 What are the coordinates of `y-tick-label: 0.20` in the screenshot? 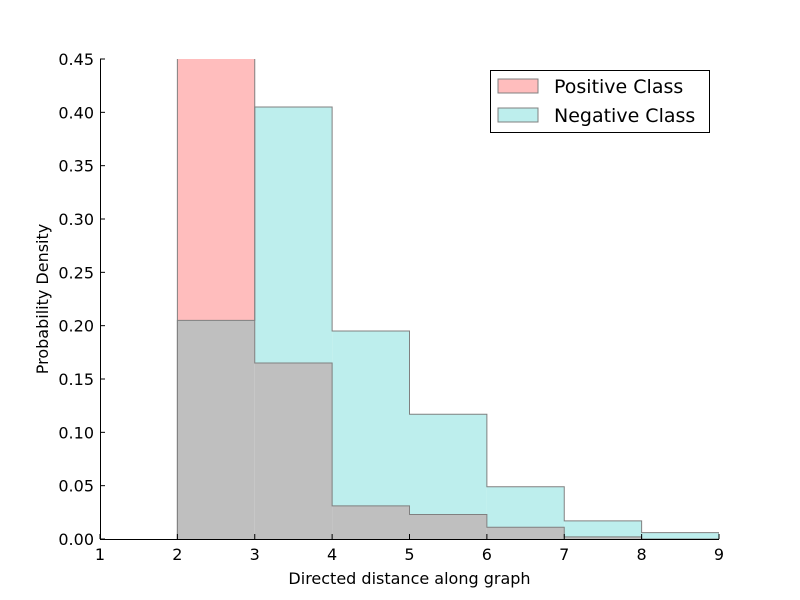 It's located at (76, 326).